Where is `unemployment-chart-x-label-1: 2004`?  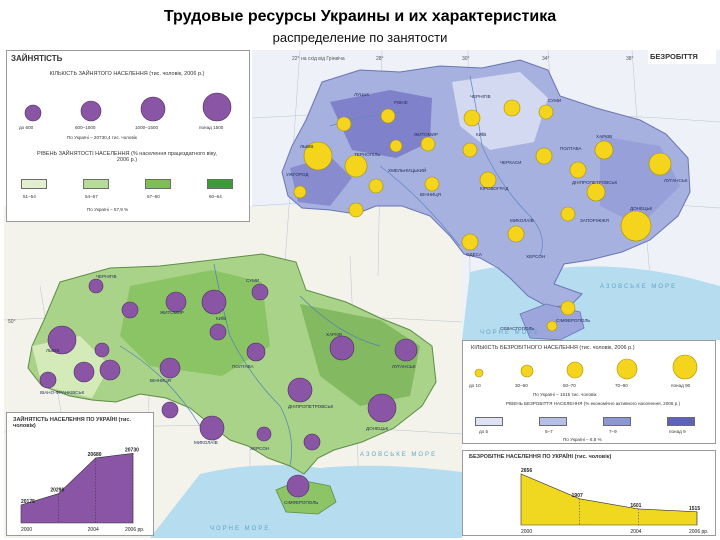 unemployment-chart-x-label-1: 2004 is located at coordinates (635, 532).